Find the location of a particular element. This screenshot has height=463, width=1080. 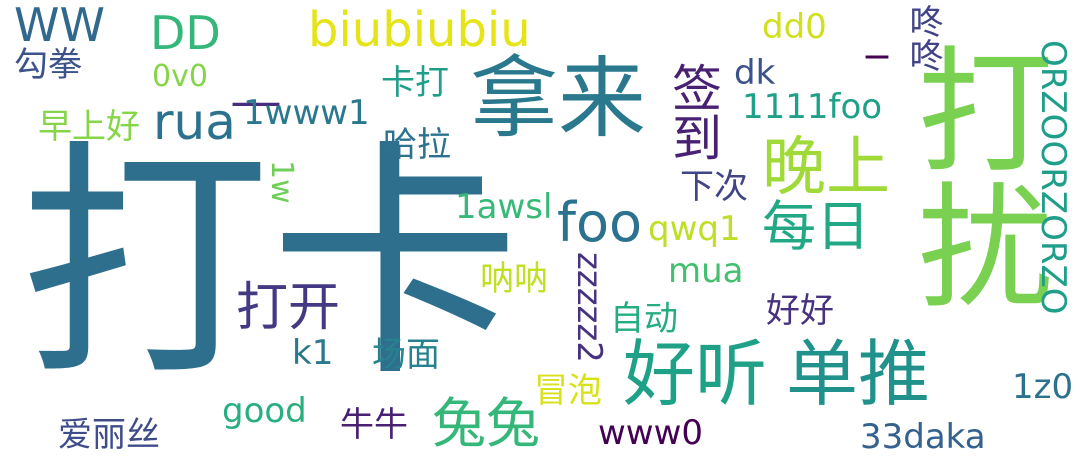

word-dd0: dd0 is located at coordinates (794, 27).